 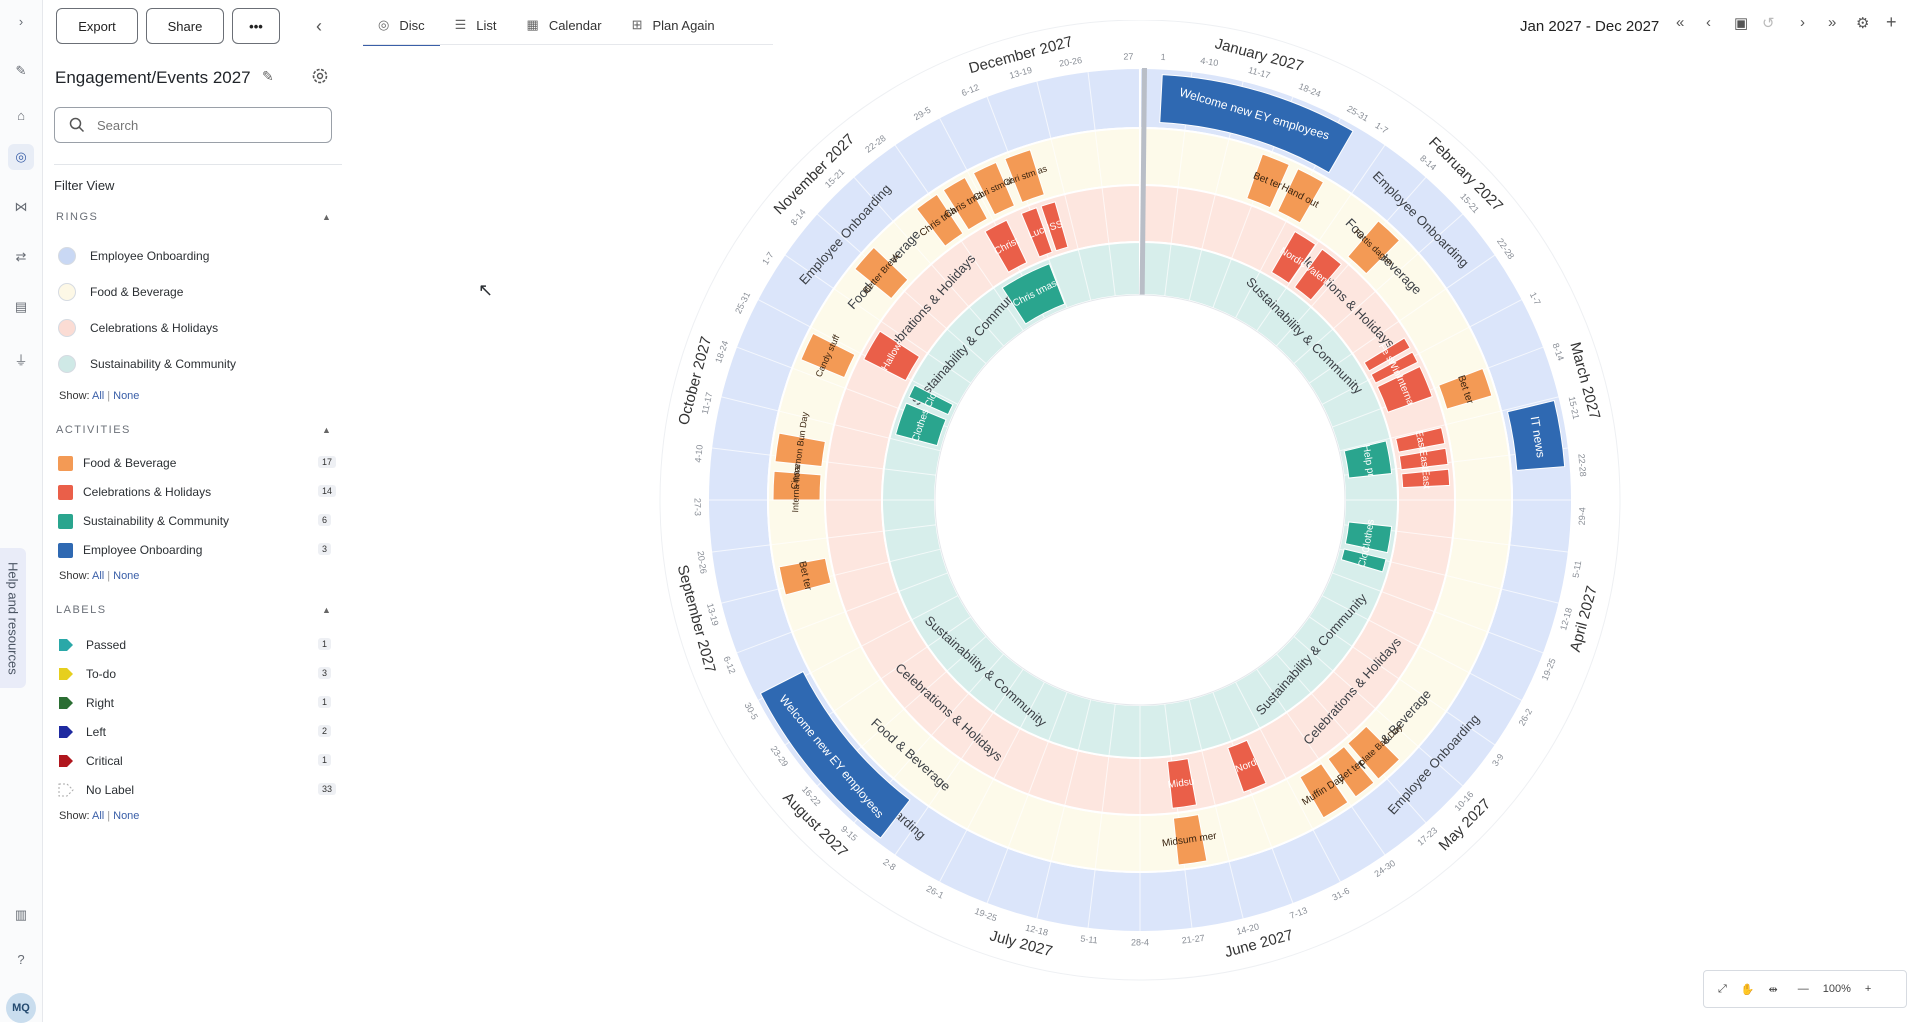 I want to click on activity-celebration: Interna, so click(x=1404, y=389).